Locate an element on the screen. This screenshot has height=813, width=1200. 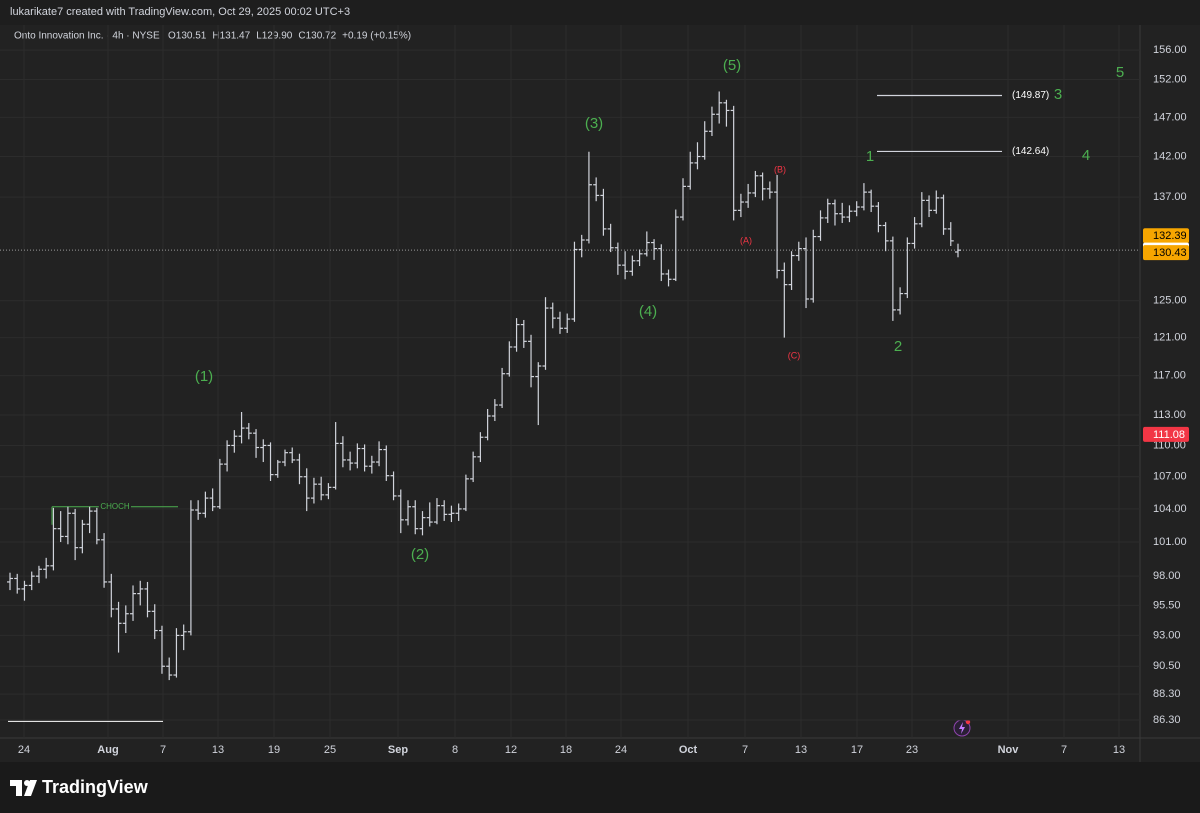
wave-label: (B) is located at coordinates (780, 169).